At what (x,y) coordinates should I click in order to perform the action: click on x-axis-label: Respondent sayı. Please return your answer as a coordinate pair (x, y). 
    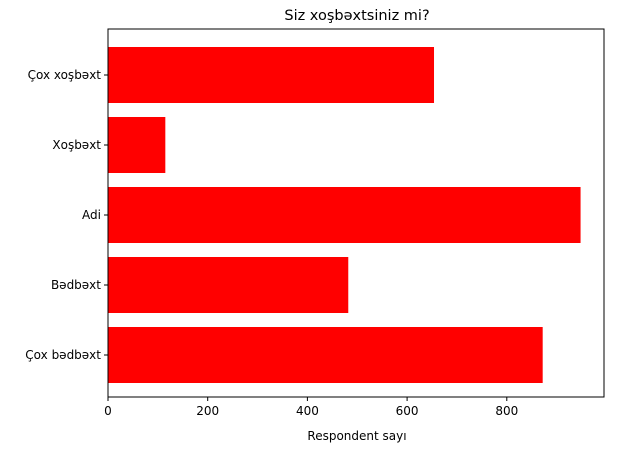
    Looking at the image, I should click on (356, 436).